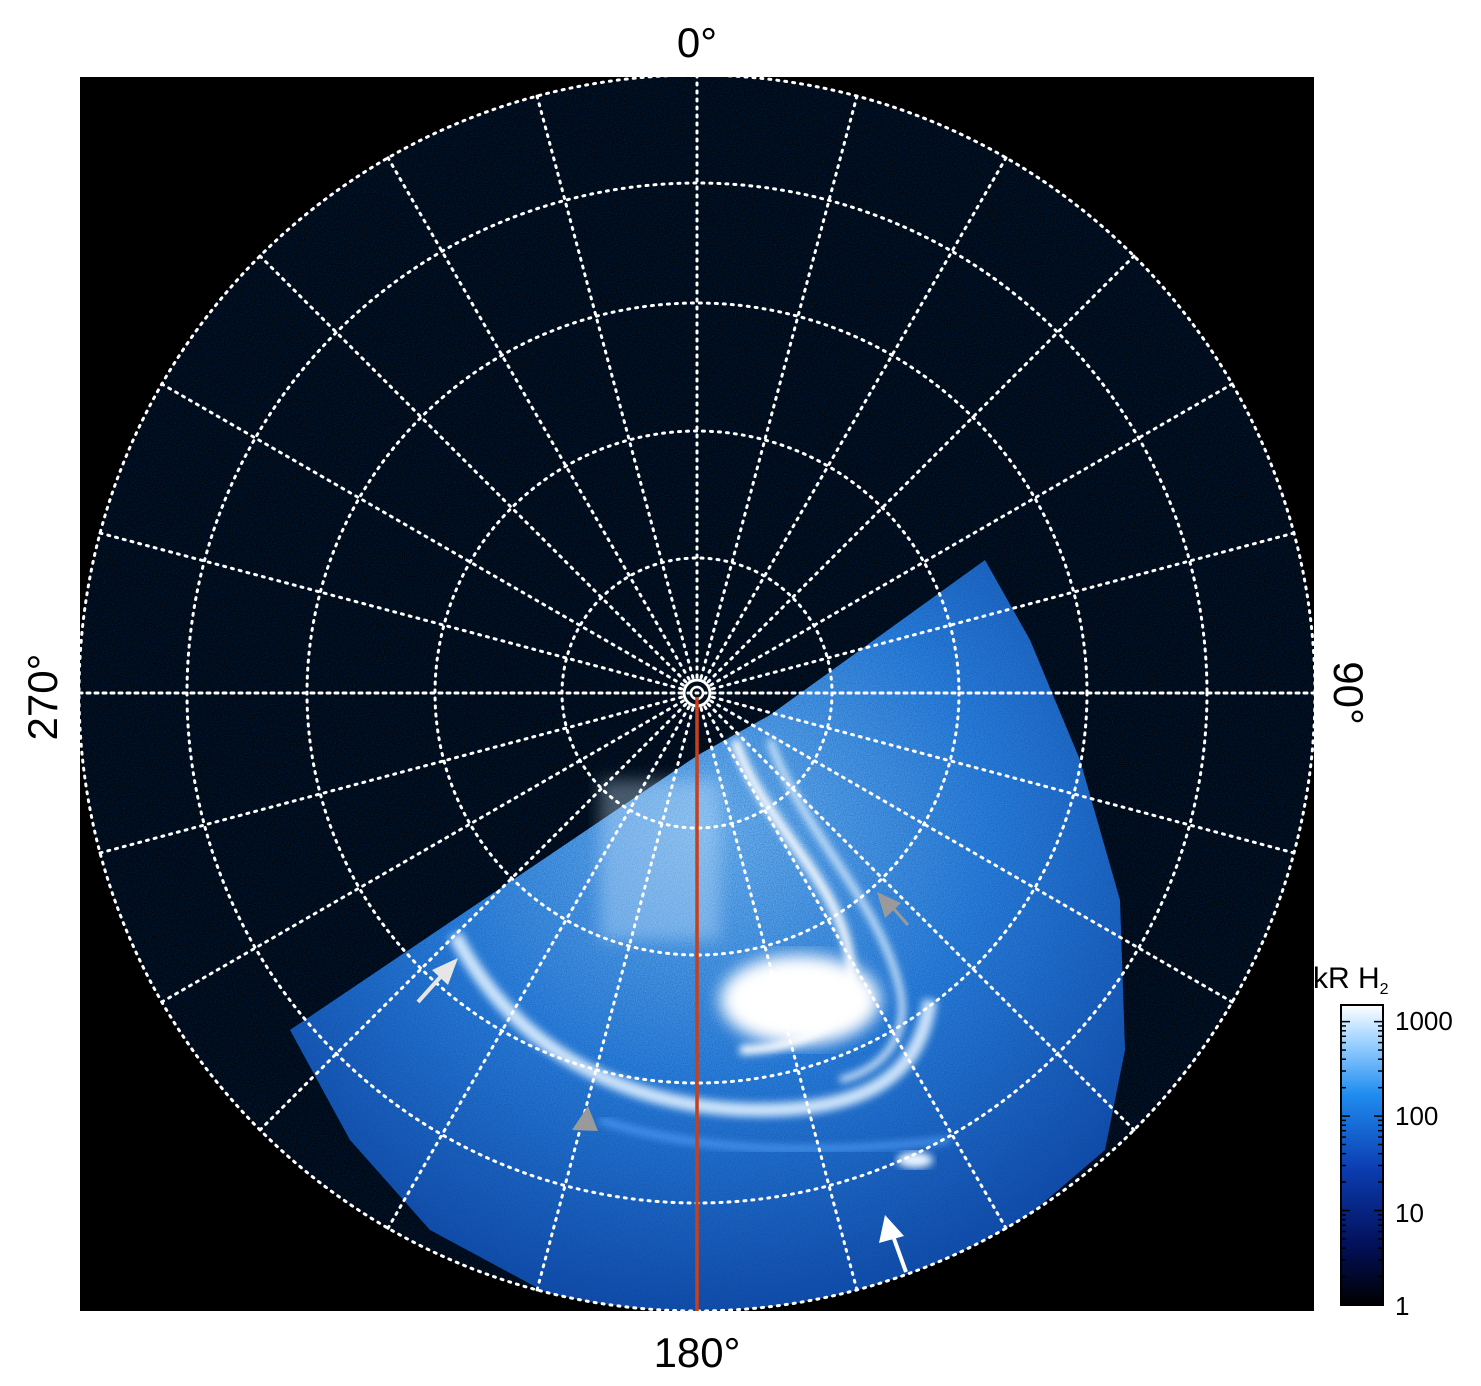 The width and height of the screenshot is (1481, 1386). Describe the element at coordinates (697, 42) in the screenshot. I see `label-top: 0°` at that location.